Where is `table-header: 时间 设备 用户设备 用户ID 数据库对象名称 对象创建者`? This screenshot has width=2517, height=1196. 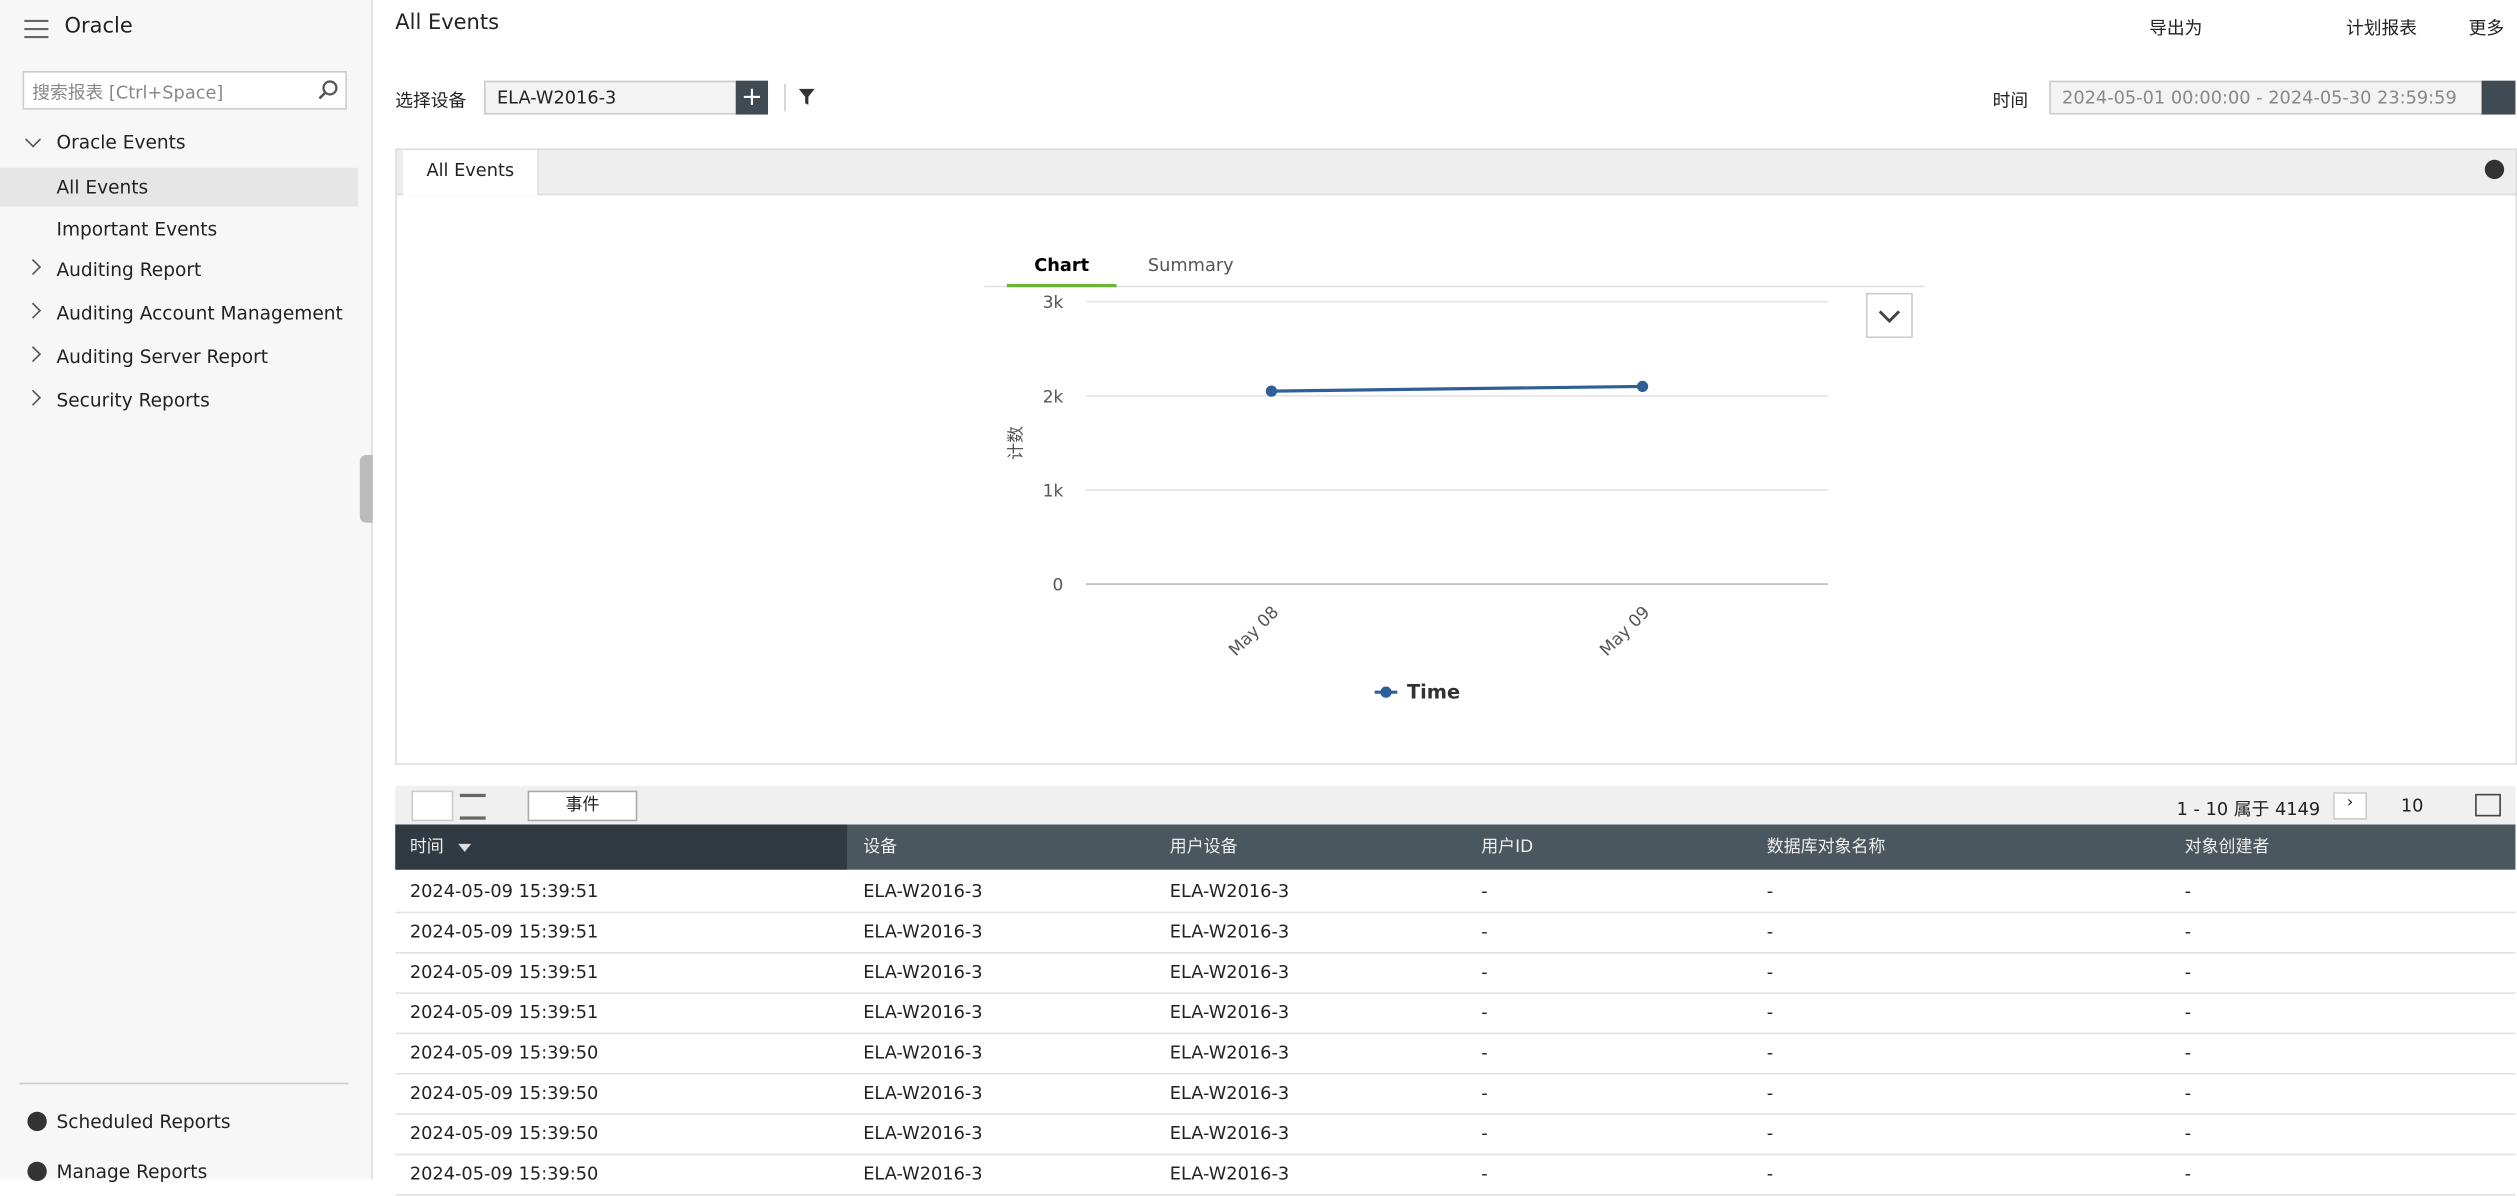 table-header: 时间 设备 用户设备 用户ID 数据库对象名称 对象创建者 is located at coordinates (1455, 847).